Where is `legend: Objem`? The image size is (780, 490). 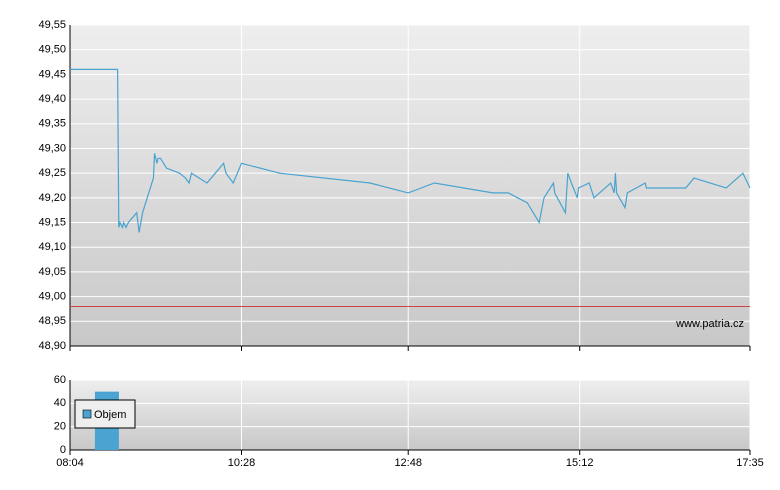 legend: Objem is located at coordinates (105, 414).